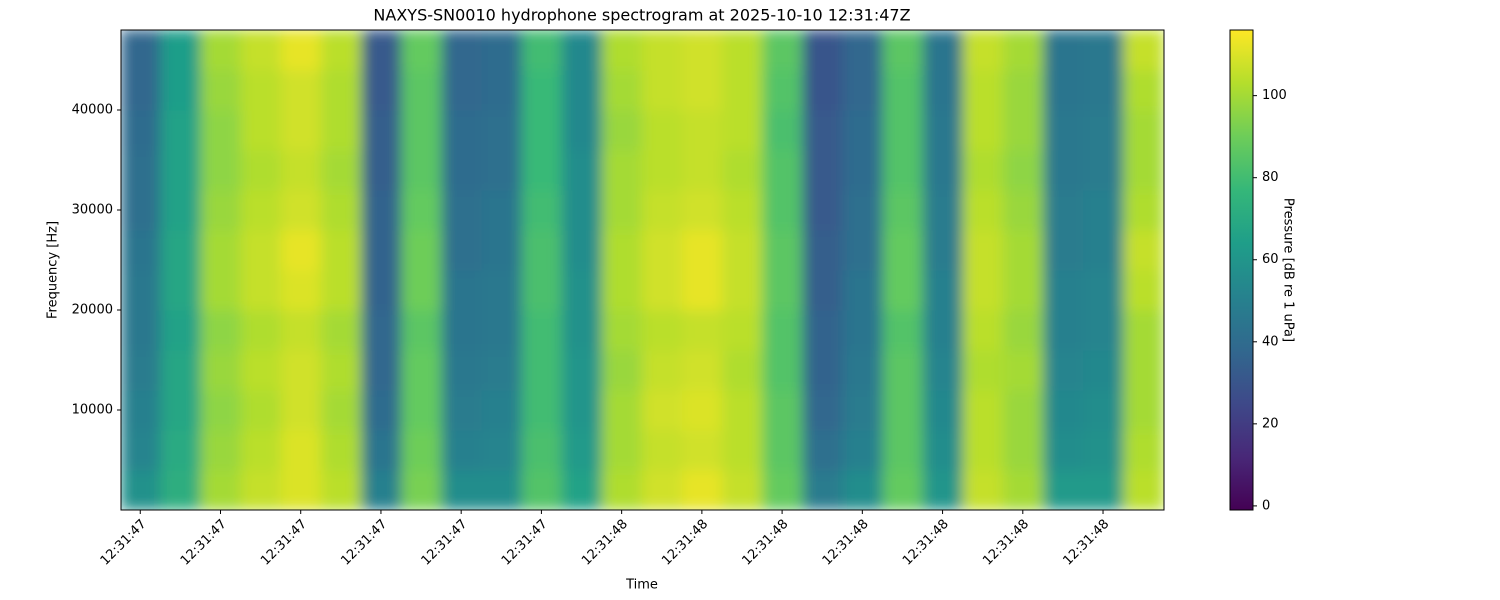  What do you see at coordinates (53, 270) in the screenshot?
I see `y-axis-label: Frequency [Hz]` at bounding box center [53, 270].